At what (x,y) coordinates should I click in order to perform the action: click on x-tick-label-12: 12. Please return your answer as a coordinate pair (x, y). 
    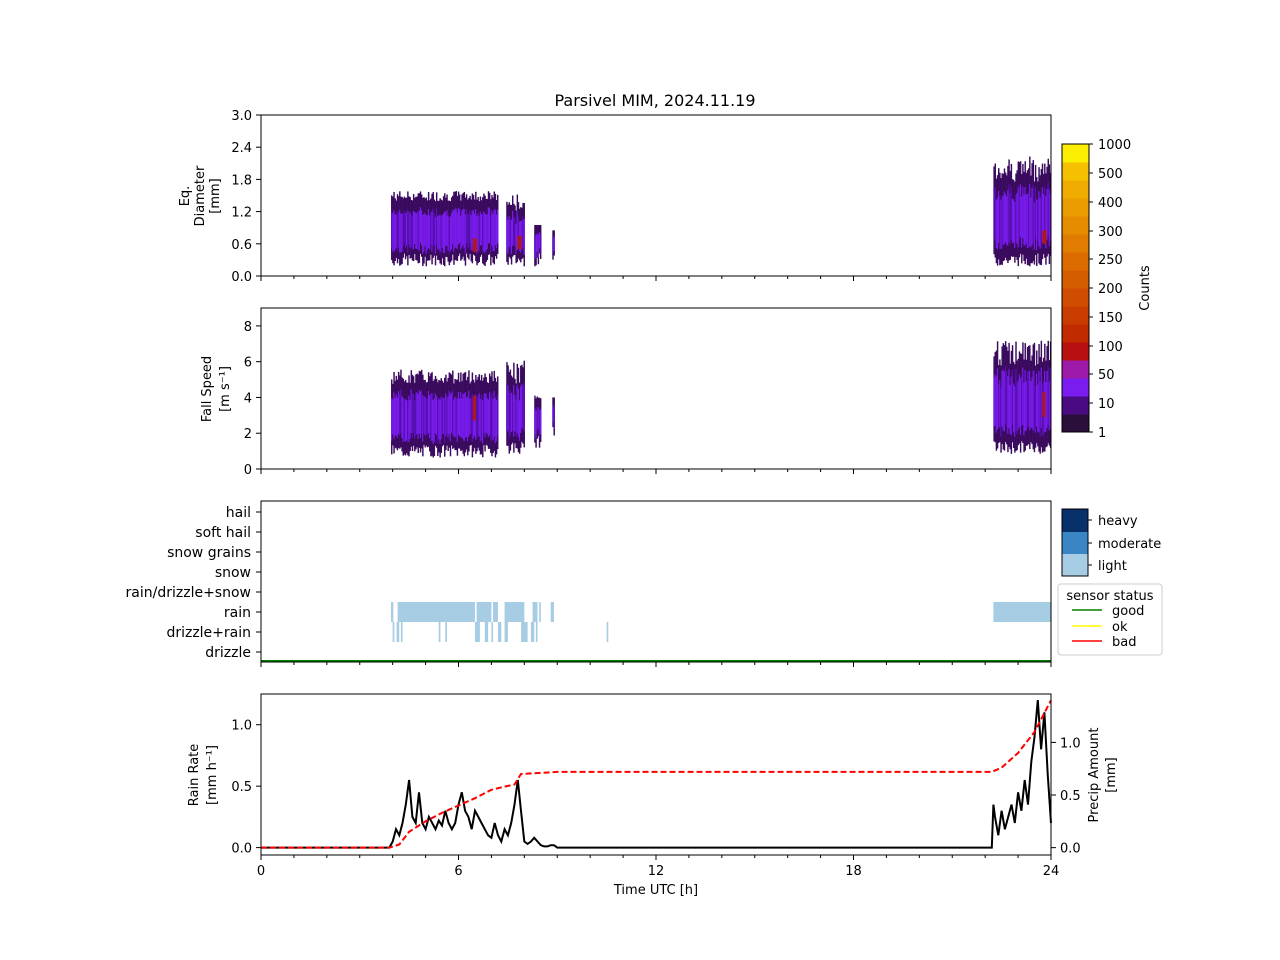
    Looking at the image, I should click on (656, 871).